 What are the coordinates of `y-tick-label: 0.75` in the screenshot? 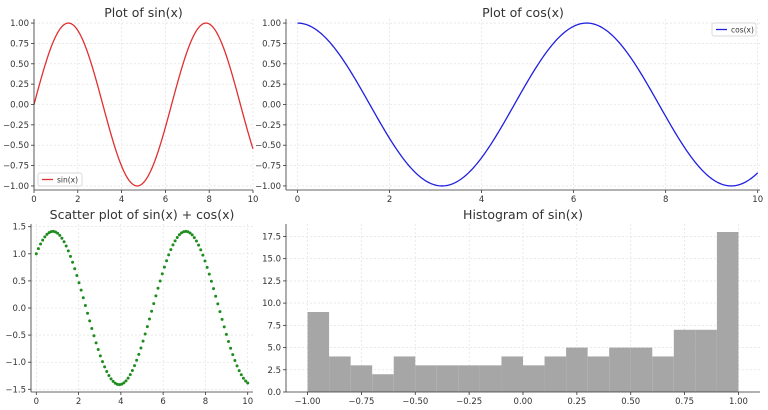 It's located at (19, 44).